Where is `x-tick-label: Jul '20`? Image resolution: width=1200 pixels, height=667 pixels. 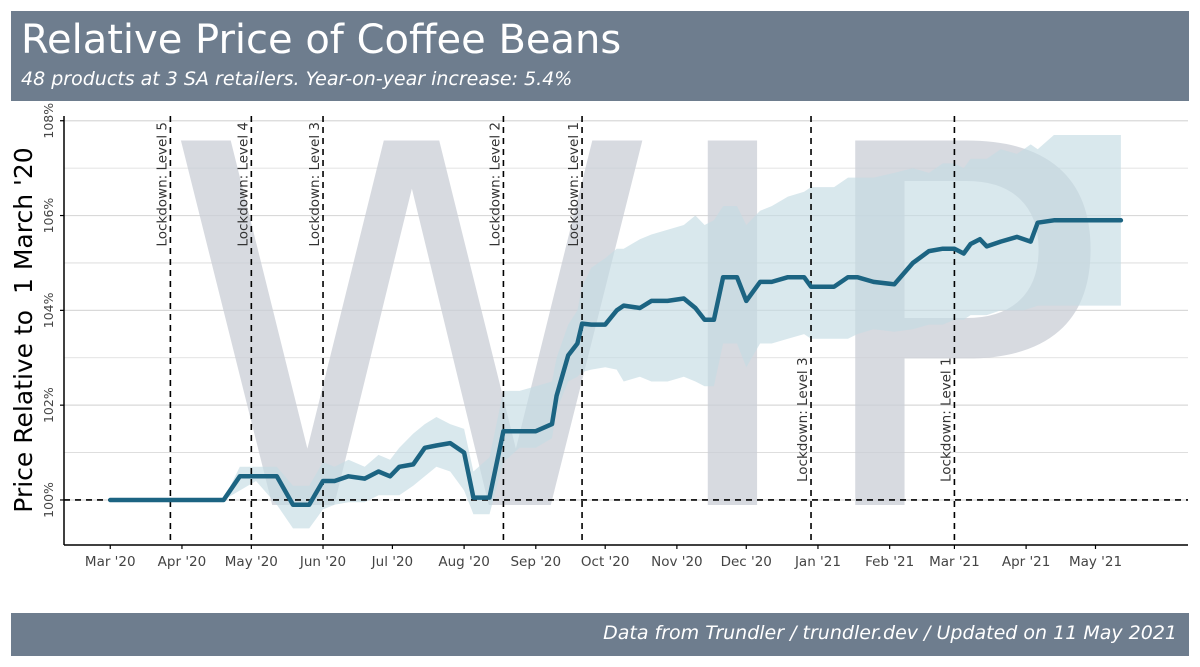 x-tick-label: Jul '20 is located at coordinates (392, 562).